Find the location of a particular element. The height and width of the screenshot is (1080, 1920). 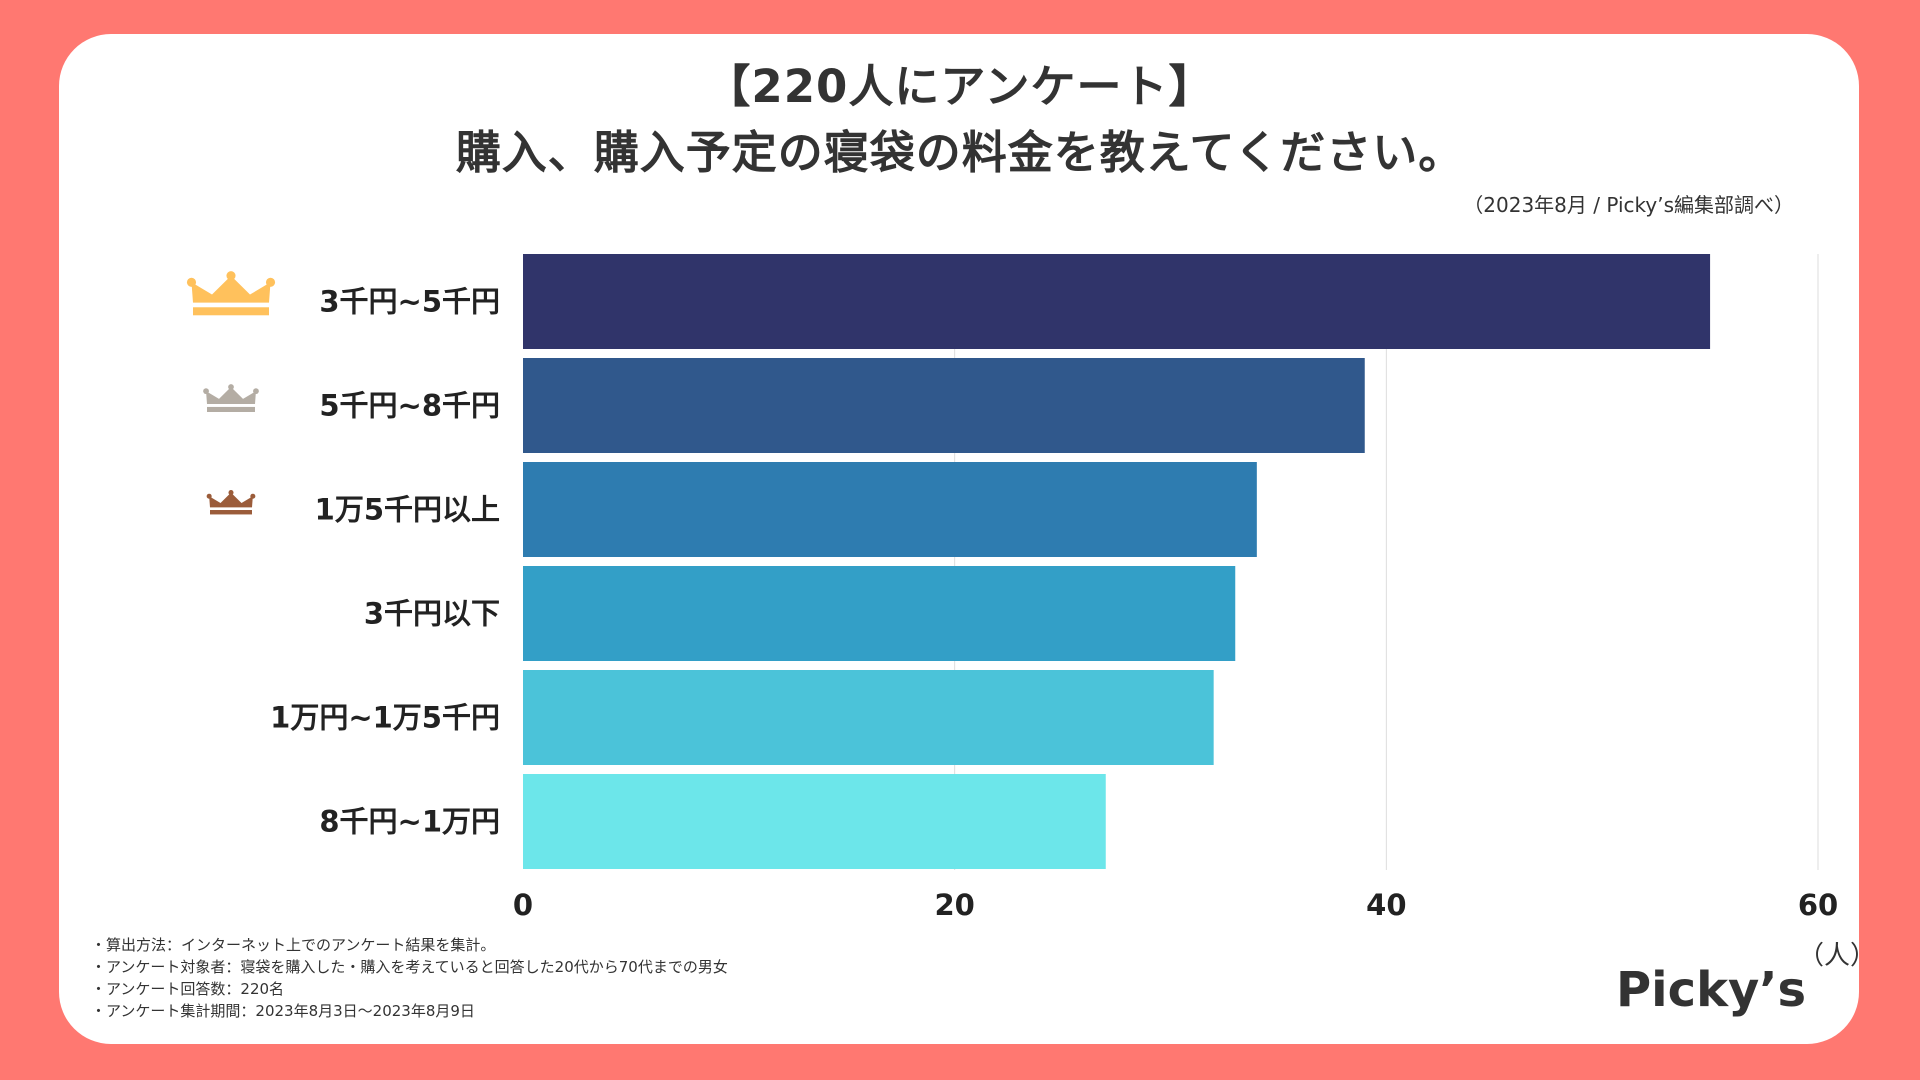

chart-title-line2: 購入、購入予定の寝袋の料金を教えてください。 is located at coordinates (960, 152).